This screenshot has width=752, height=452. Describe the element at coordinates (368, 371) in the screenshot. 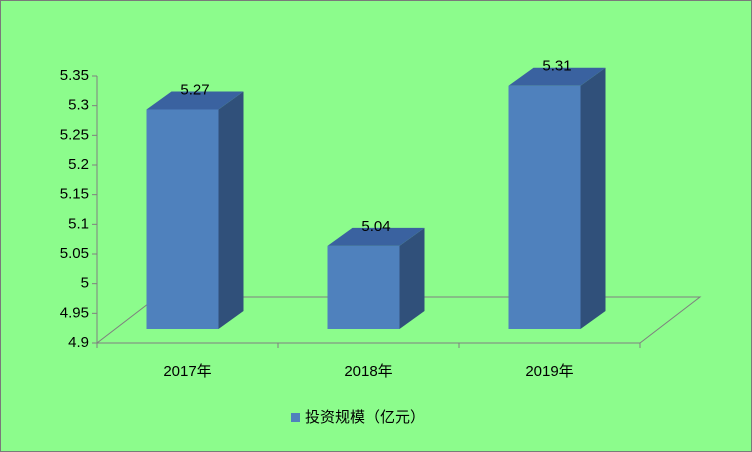

I see `x-tick-label: 2018年` at that location.